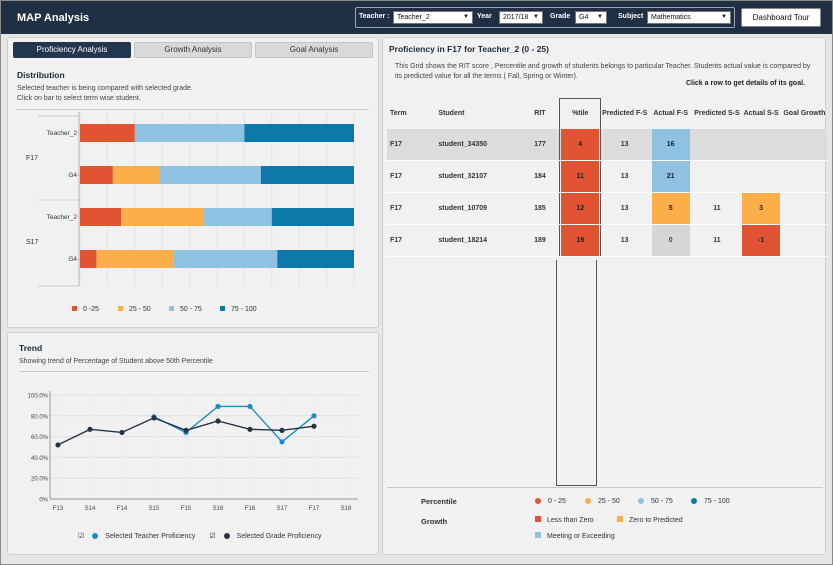 The height and width of the screenshot is (565, 833). Describe the element at coordinates (625, 113) in the screenshot. I see `col-predicted-fs: Predicted F-S` at that location.